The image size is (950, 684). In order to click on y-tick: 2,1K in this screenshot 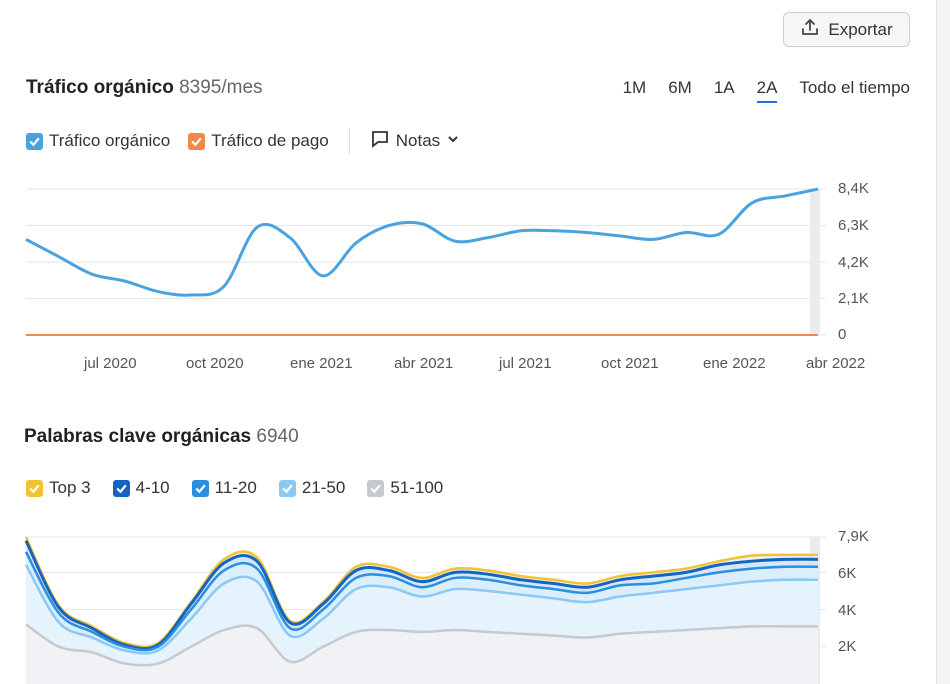, I will do `click(853, 298)`.